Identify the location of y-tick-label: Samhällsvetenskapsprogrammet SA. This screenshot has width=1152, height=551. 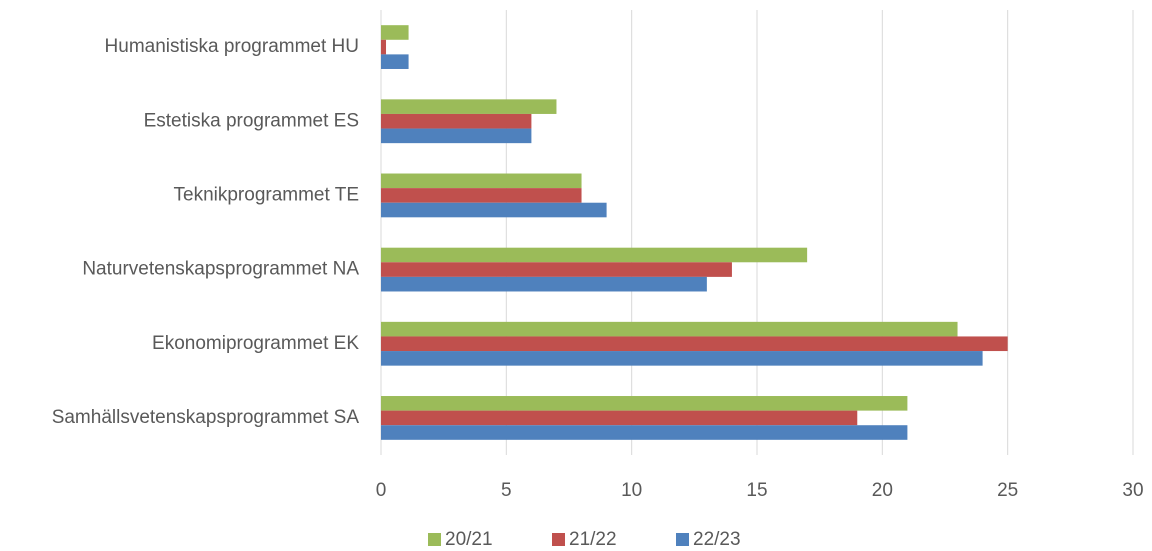
(206, 417).